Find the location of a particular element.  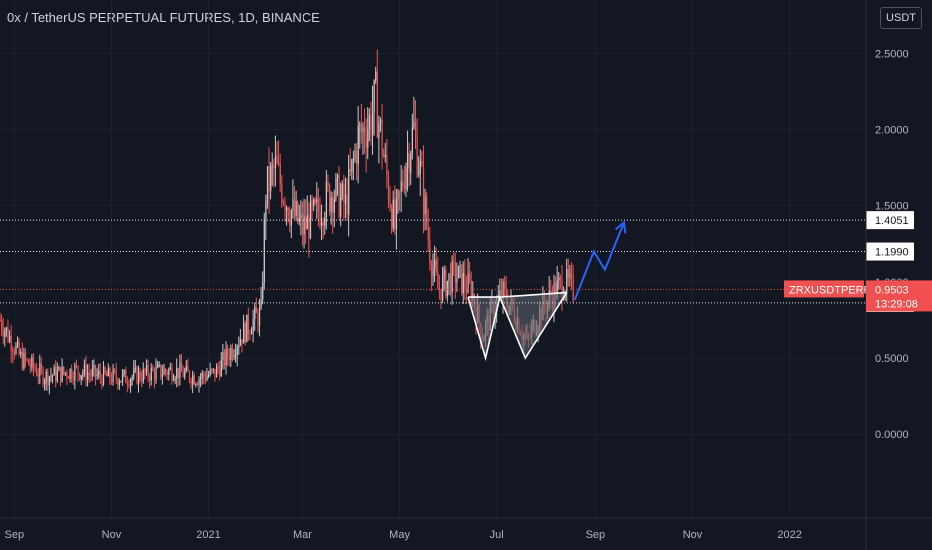

price-tick-label: 2.0000 is located at coordinates (892, 131).